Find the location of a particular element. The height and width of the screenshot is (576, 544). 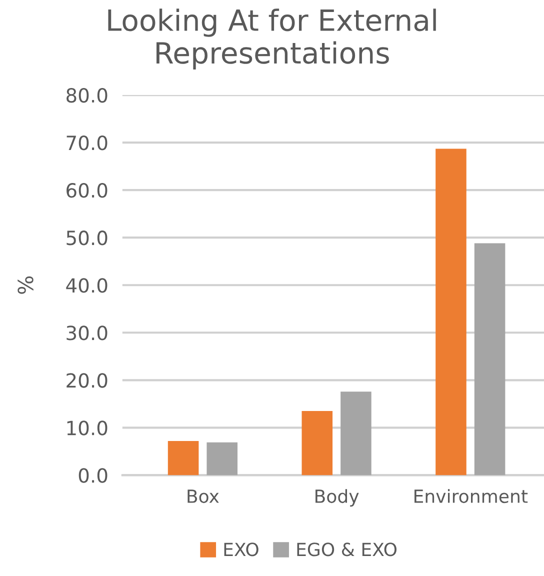

y-tick-label: 30.0 is located at coordinates (87, 333).